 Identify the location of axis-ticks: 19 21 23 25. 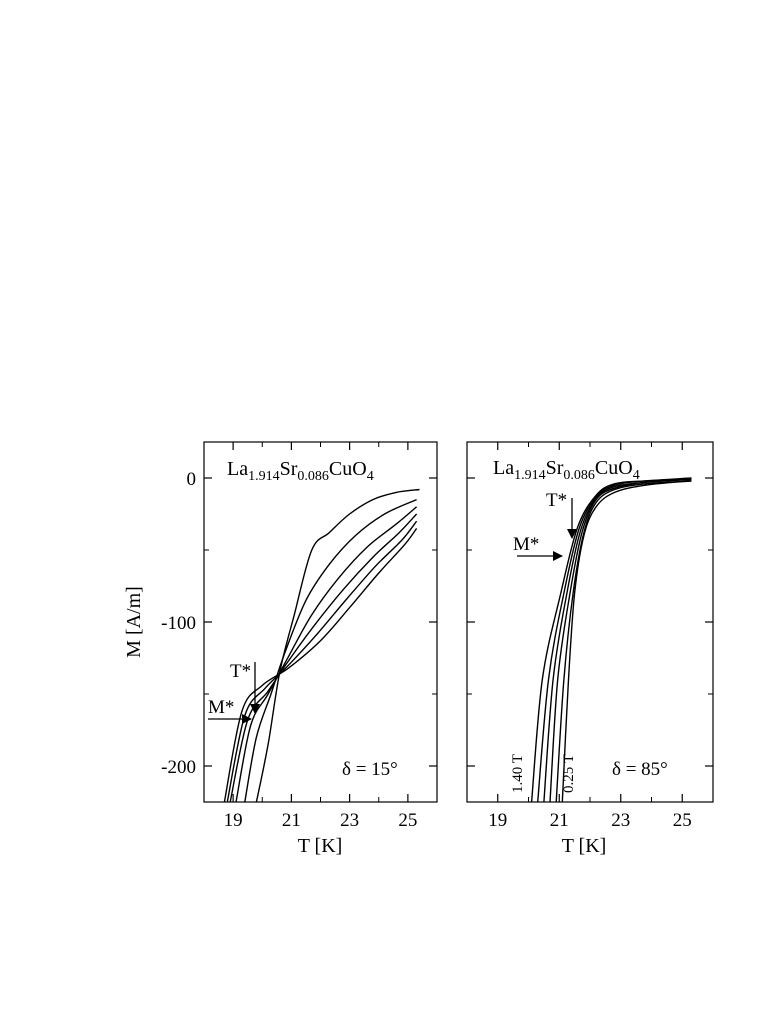
(590, 636).